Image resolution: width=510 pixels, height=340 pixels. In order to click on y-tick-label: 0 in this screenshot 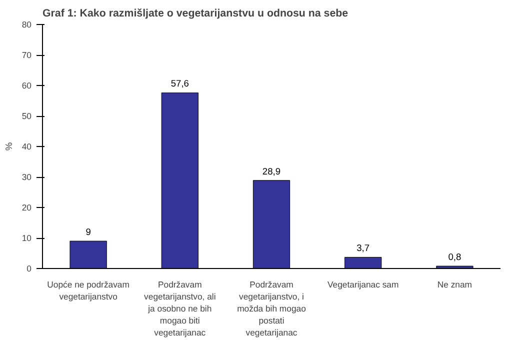, I will do `click(29, 269)`.